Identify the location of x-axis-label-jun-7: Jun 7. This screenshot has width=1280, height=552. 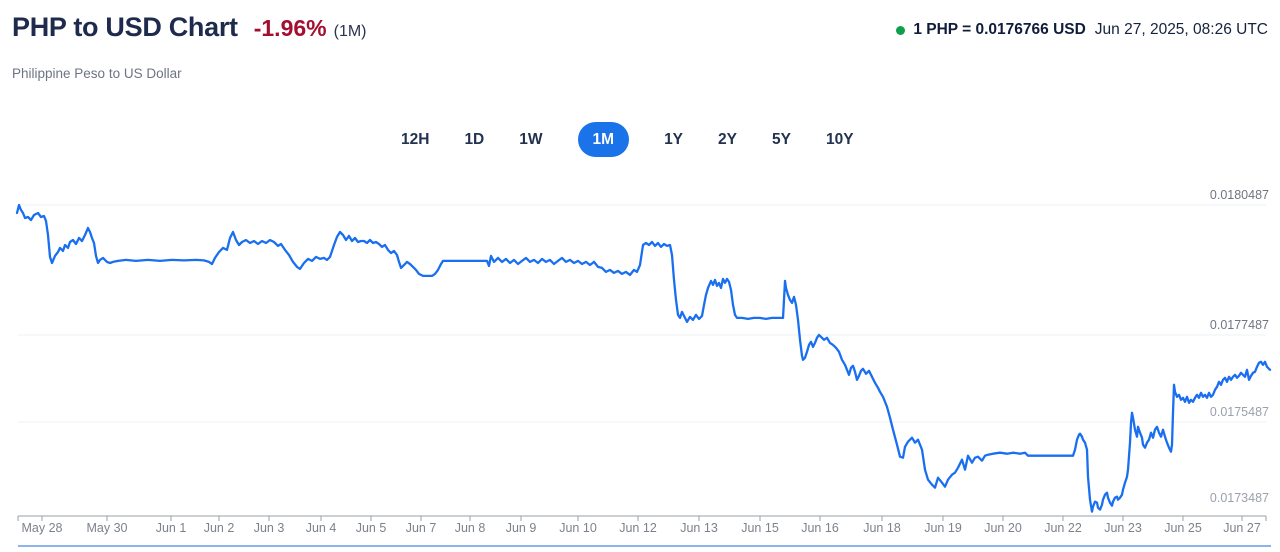
(421, 528).